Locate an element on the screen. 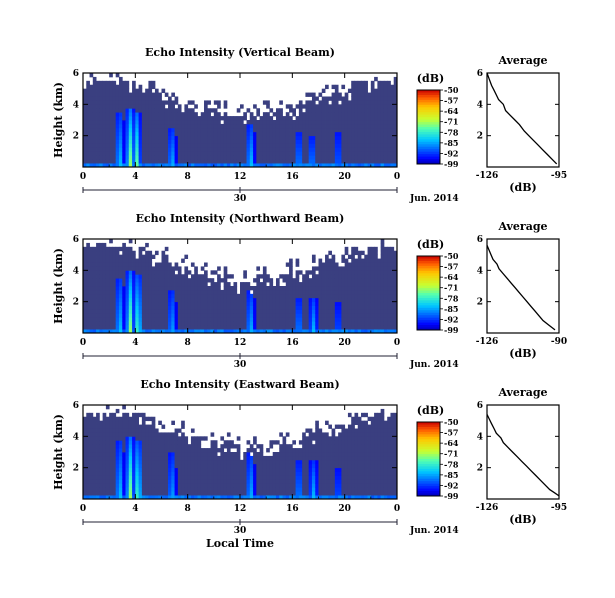 Image resolution: width=615 pixels, height=598 pixels. panel-title: Echo Intensity (Northward Beam) is located at coordinates (240, 218).